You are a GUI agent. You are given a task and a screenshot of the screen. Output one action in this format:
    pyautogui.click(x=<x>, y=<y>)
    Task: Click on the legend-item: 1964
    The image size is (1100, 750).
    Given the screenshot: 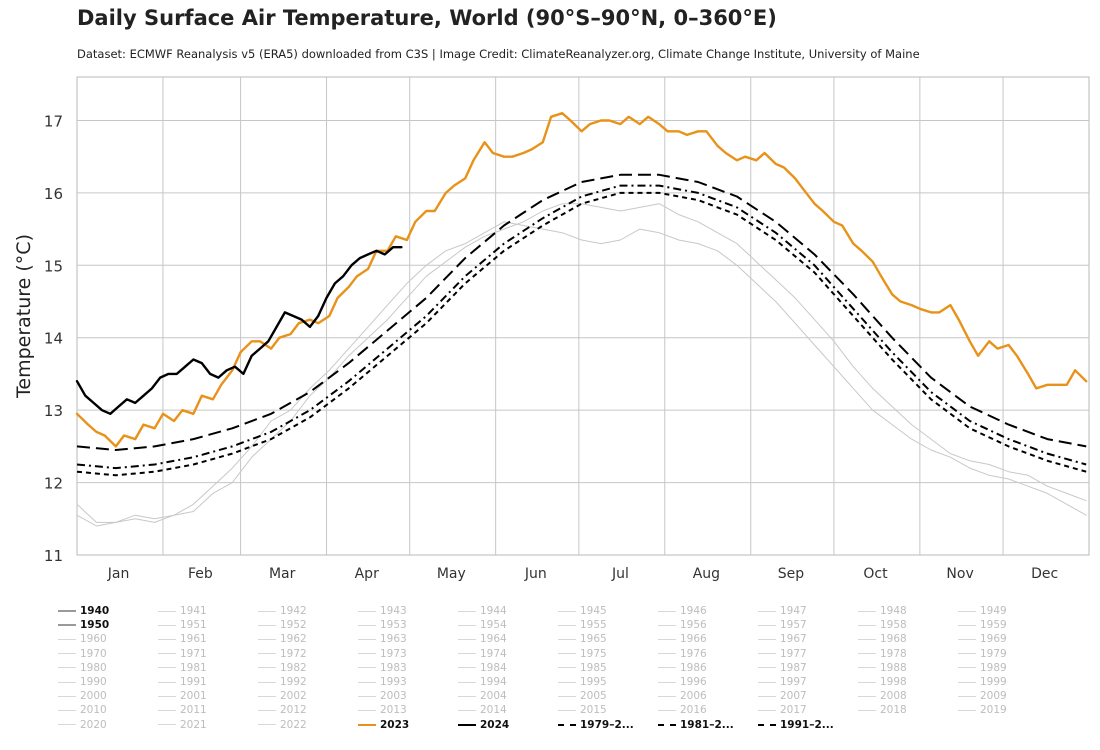 What is the action you would take?
    pyautogui.click(x=482, y=639)
    